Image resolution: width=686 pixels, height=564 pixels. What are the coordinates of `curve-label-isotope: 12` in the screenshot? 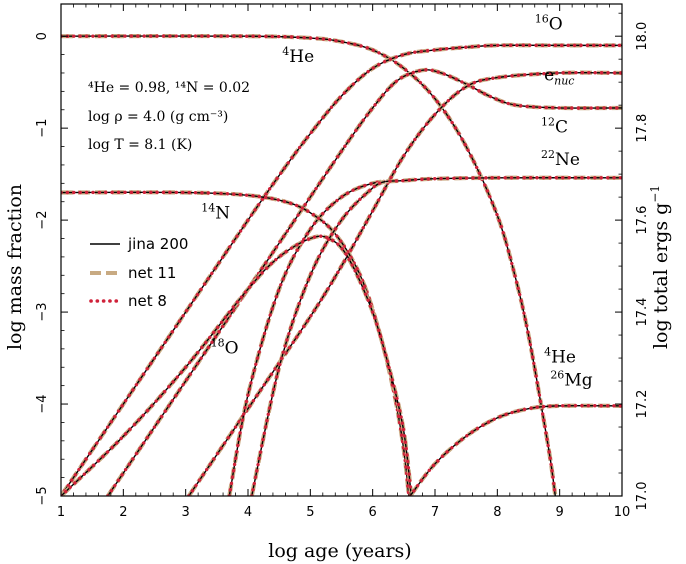 It's located at (548, 122).